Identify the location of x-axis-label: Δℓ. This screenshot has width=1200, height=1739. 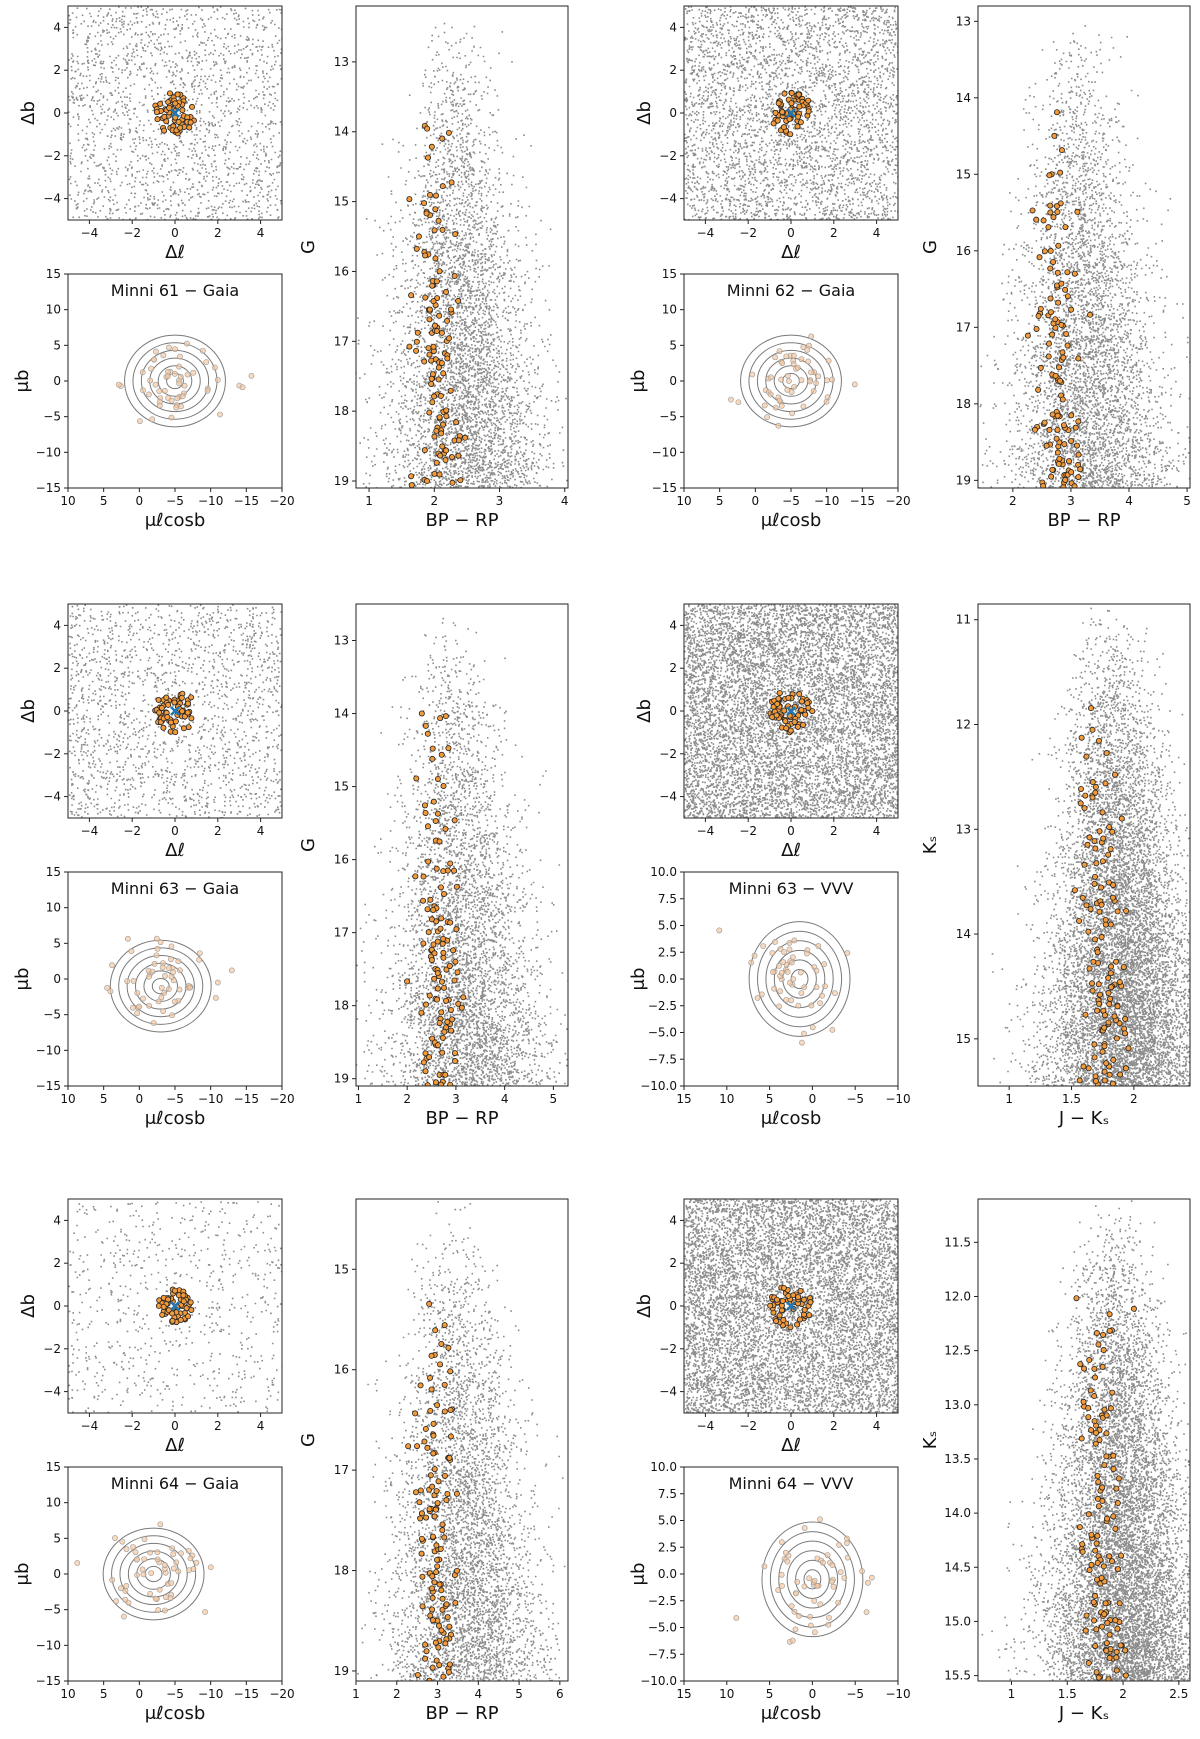
(791, 850).